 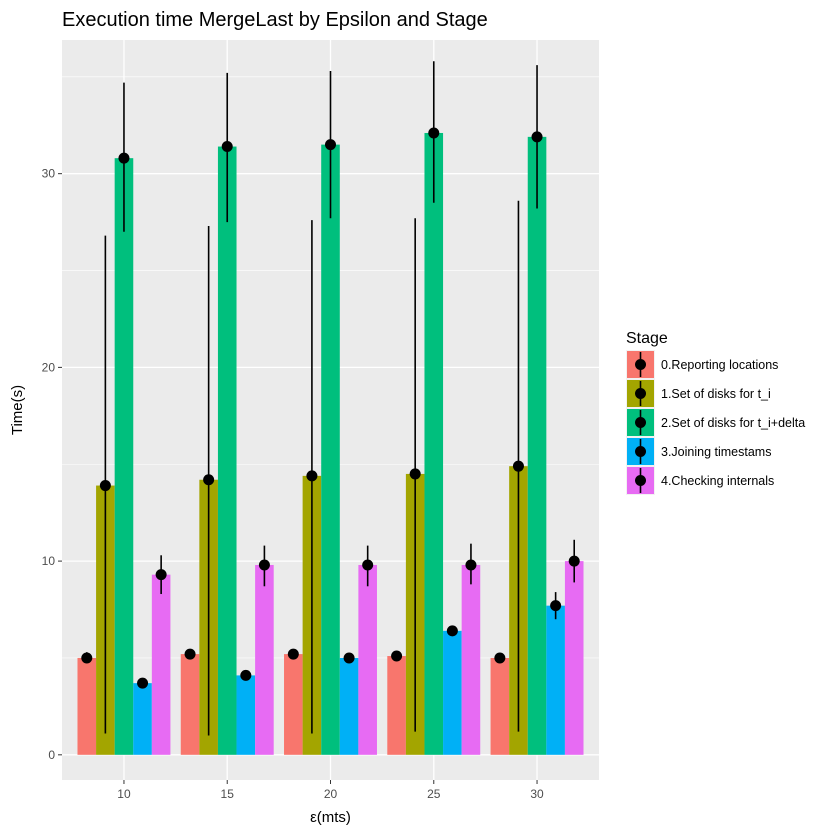 What do you see at coordinates (434, 794) in the screenshot?
I see `x-tick-label: 25` at bounding box center [434, 794].